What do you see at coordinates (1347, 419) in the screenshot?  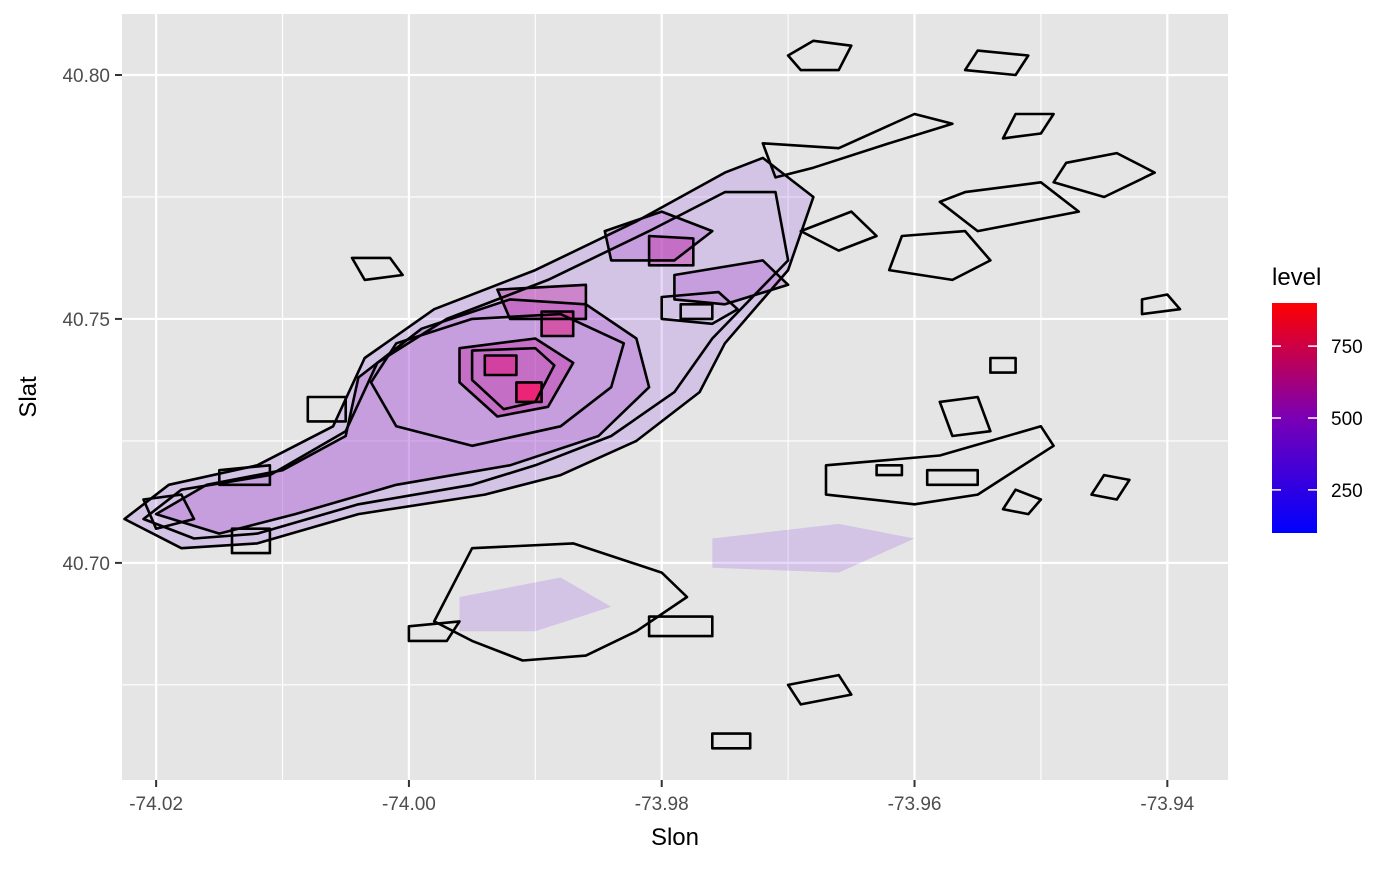 I see `legend-tick-label: 500` at bounding box center [1347, 419].